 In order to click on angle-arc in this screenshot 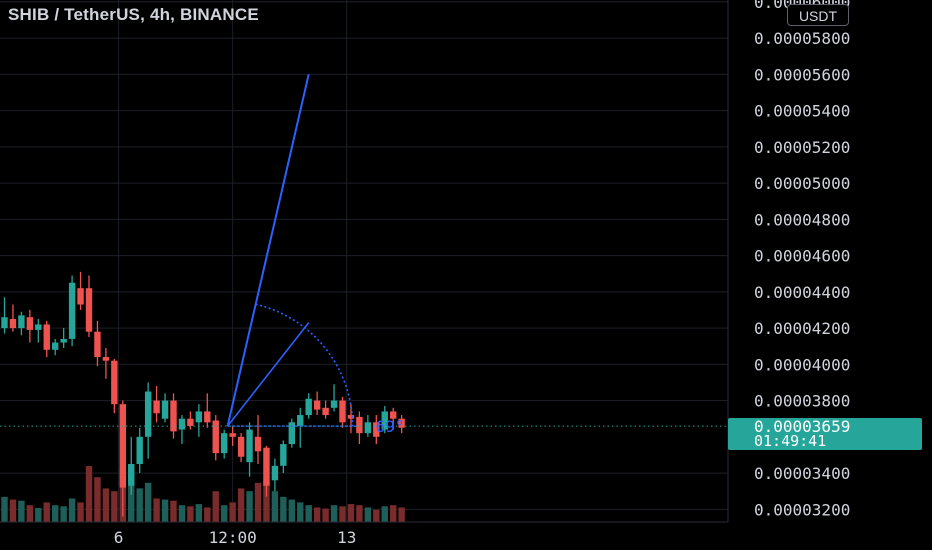, I will do `click(304, 365)`.